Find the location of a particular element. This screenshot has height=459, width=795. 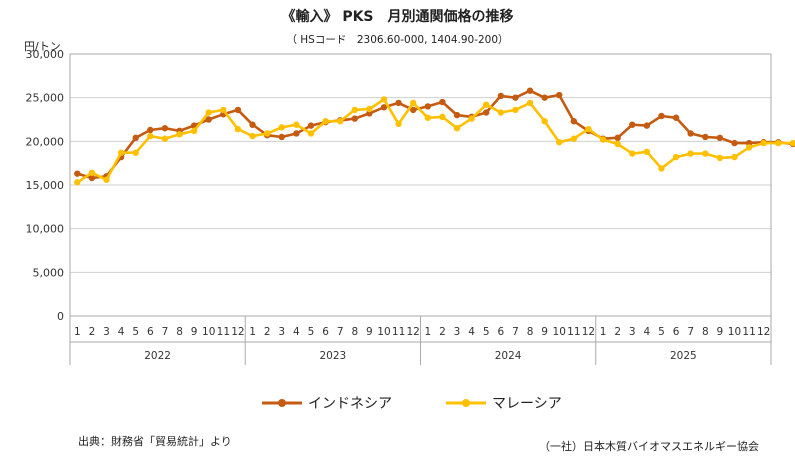

chart-title: 《輸入》 PKS 月別通関価格の推移 is located at coordinates (397, 17).